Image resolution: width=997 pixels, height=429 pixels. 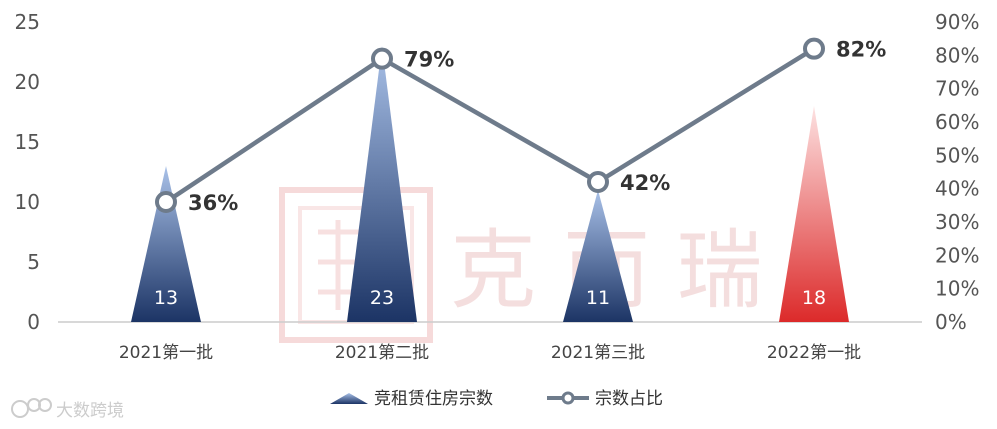 I want to click on y-right-tick-label: 50%, so click(x=957, y=155).